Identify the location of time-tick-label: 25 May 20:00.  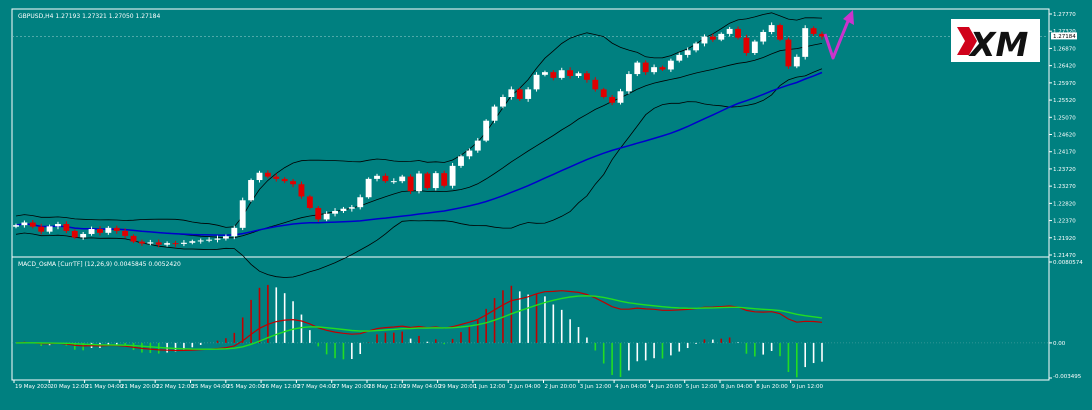
(246, 387).